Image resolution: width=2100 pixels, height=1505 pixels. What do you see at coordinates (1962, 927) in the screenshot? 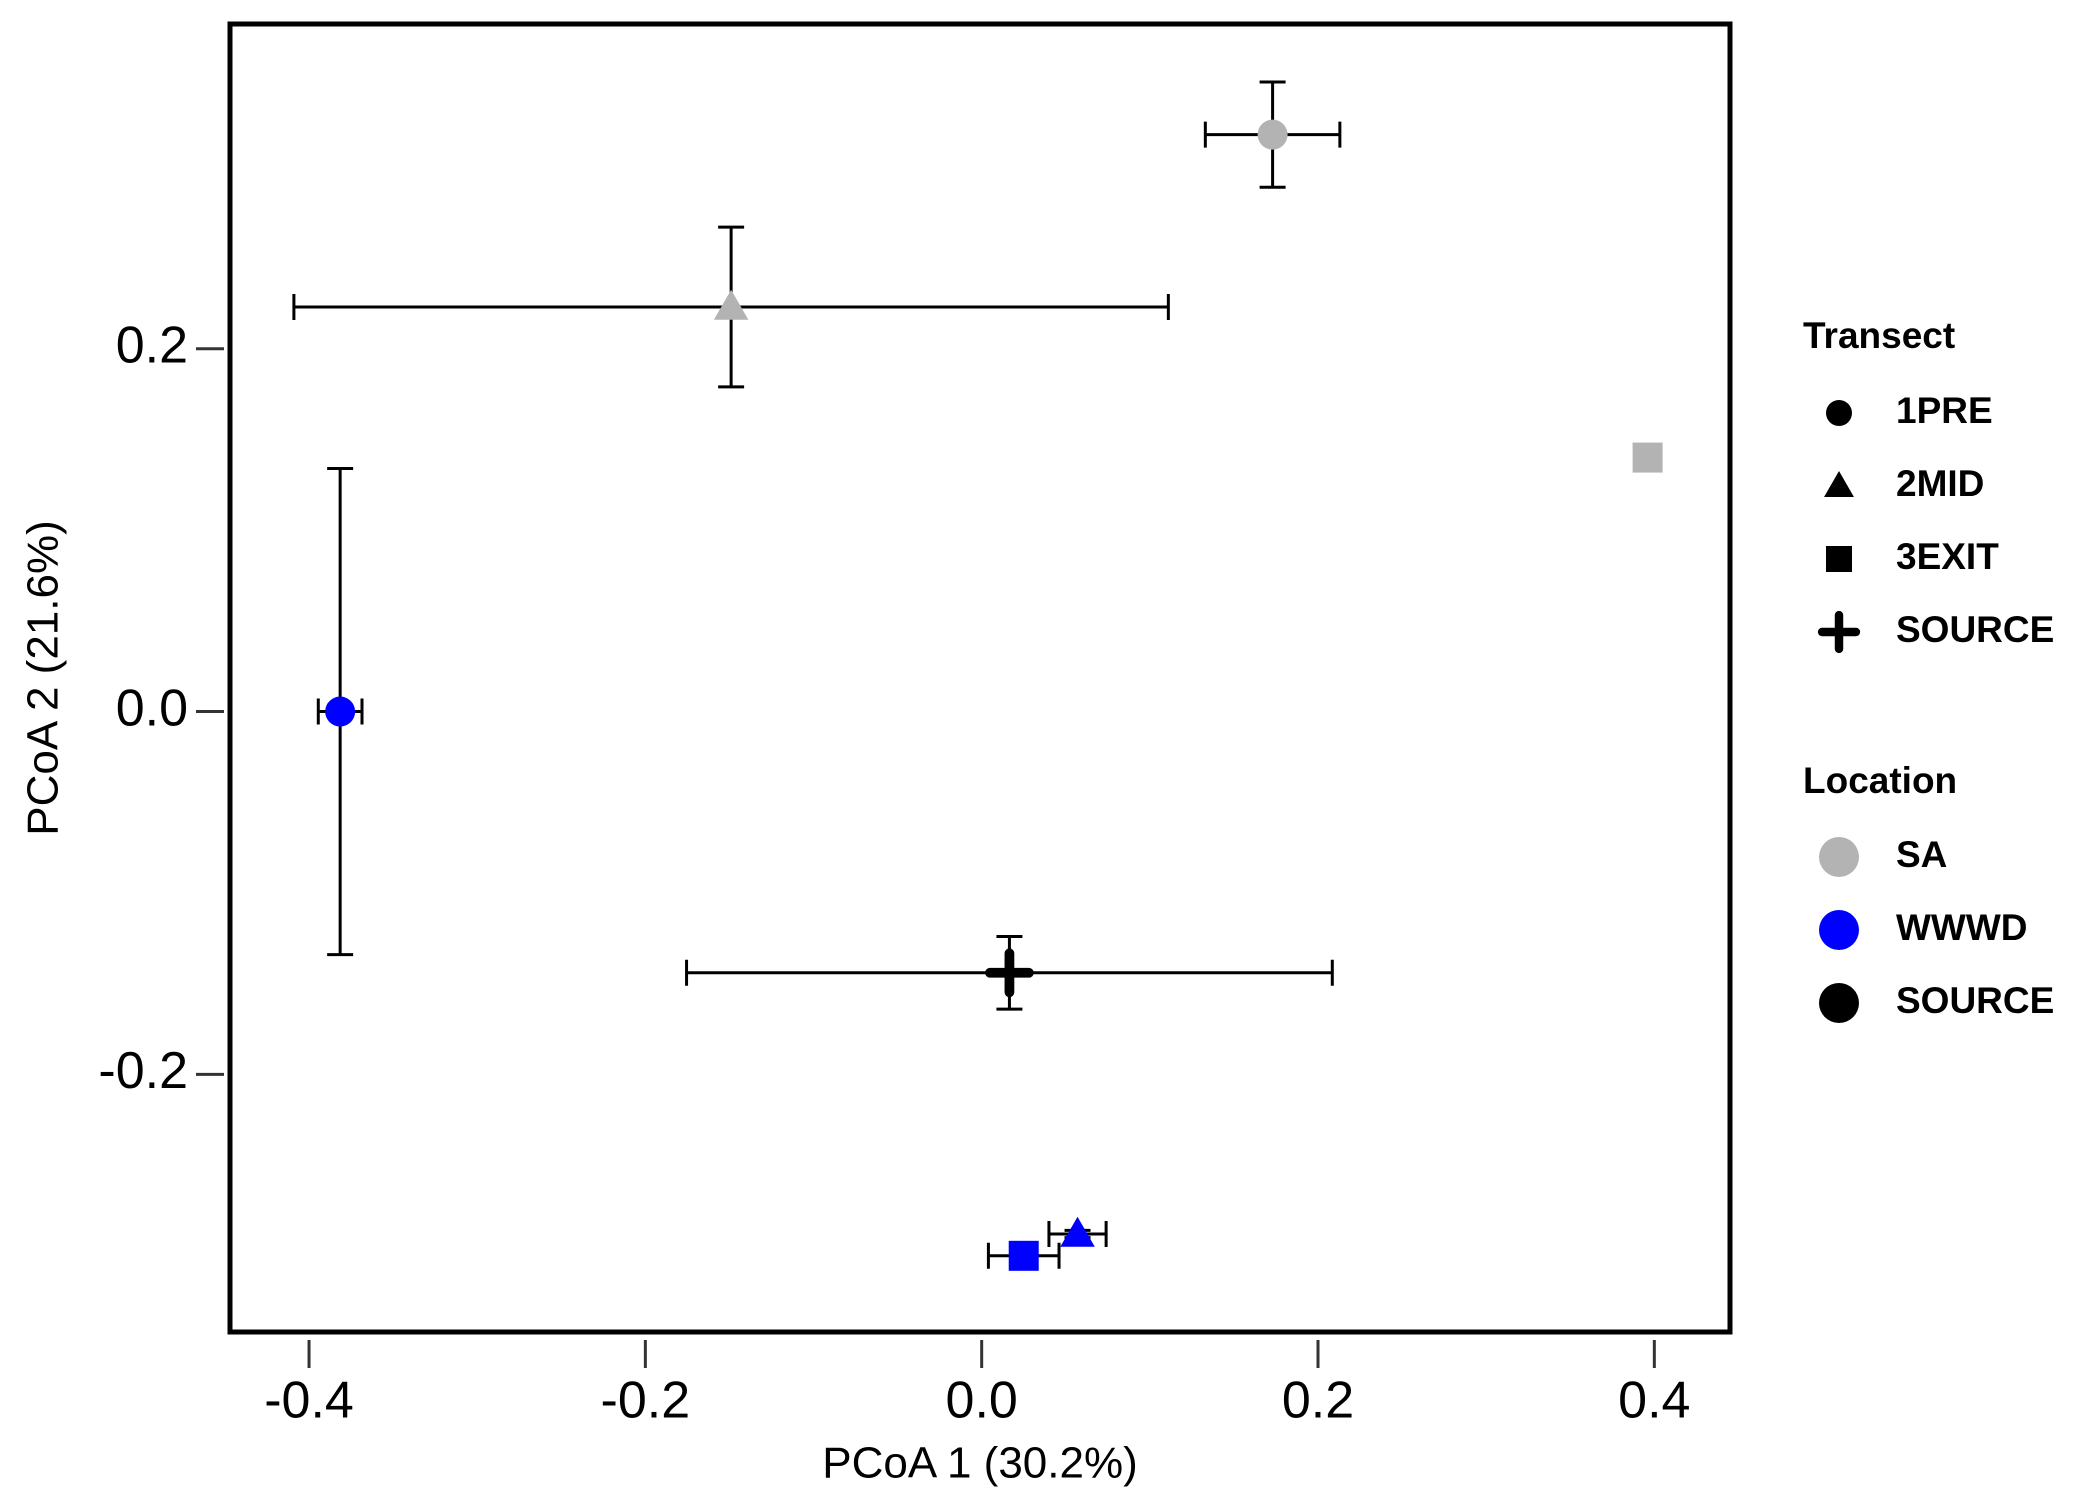
I see `legend-label: WWWD` at bounding box center [1962, 927].